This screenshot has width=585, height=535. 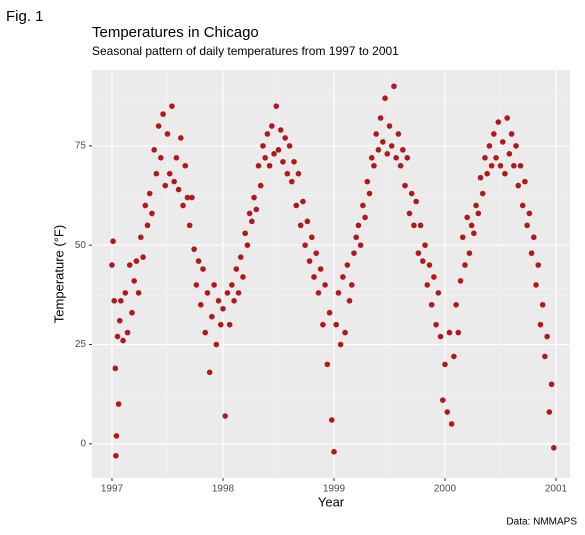 I want to click on y-tick-label: 50, so click(x=81, y=245).